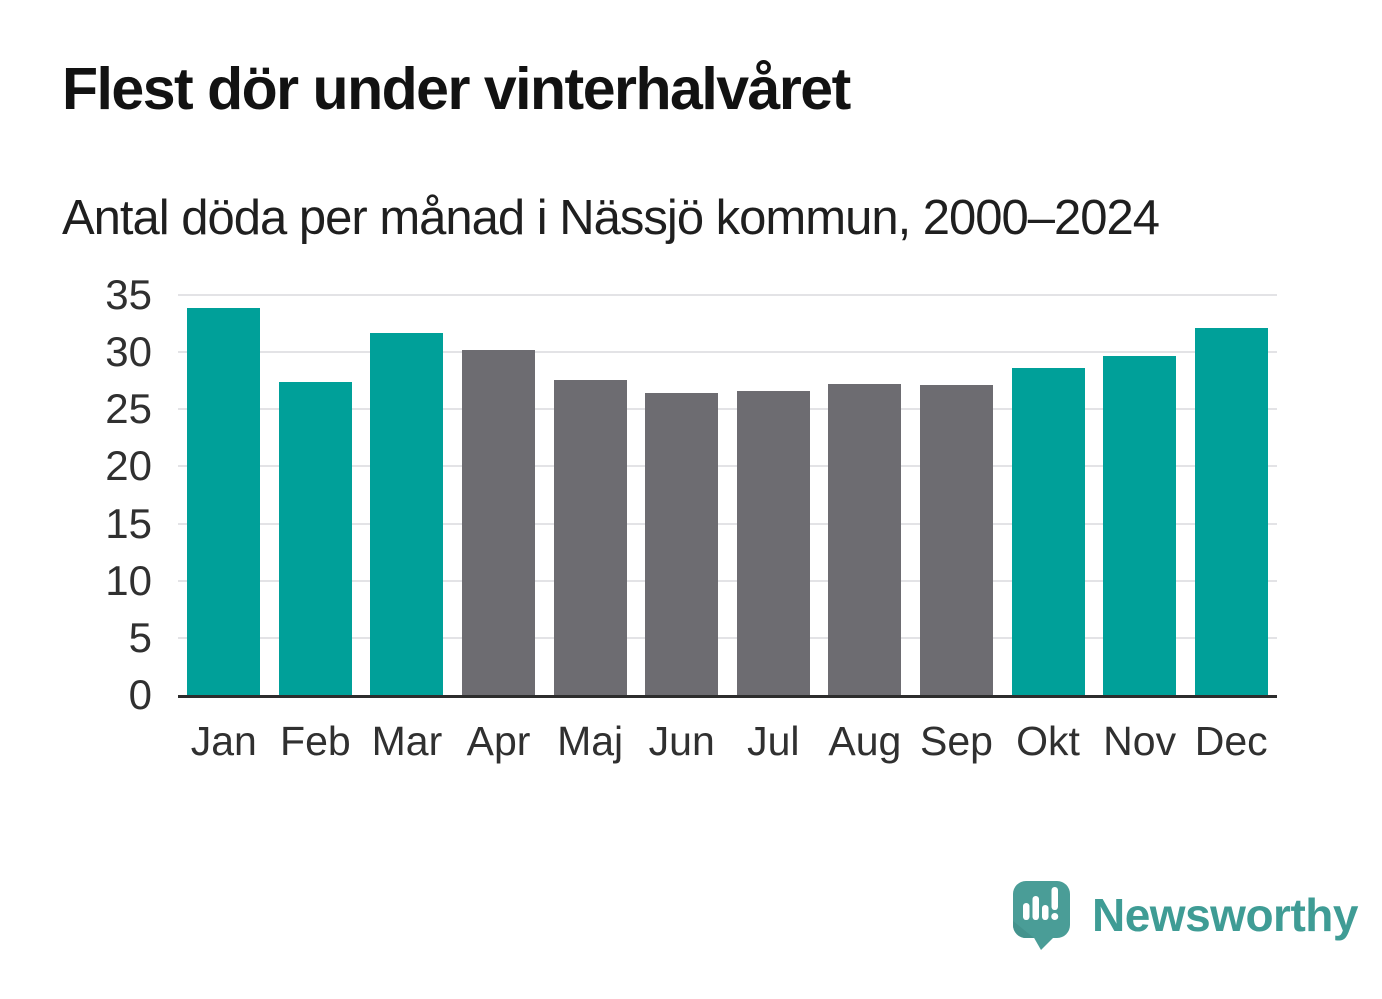 The height and width of the screenshot is (999, 1382). What do you see at coordinates (1048, 741) in the screenshot?
I see `x-tick-label-okt: Okt` at bounding box center [1048, 741].